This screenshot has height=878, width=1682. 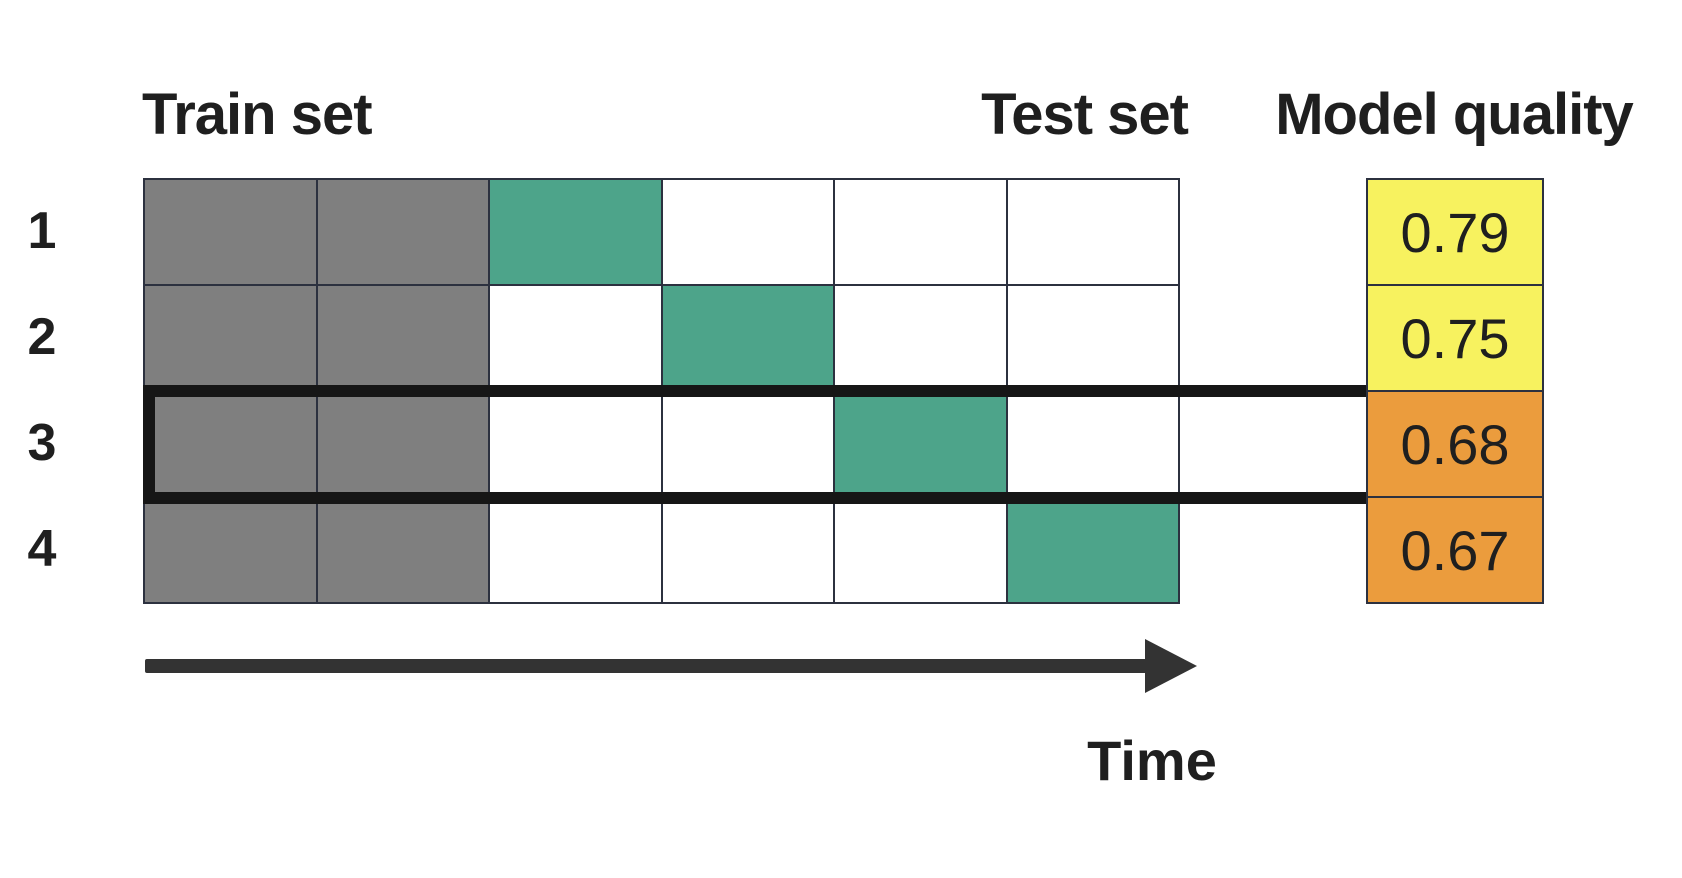 I want to click on quality-cell-1: 0.79, so click(x=1456, y=233).